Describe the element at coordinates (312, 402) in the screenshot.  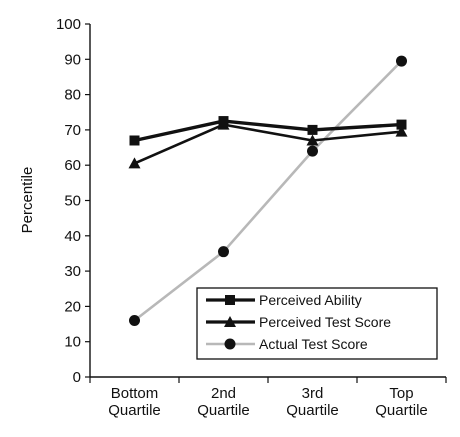
I see `x-tick-label: 3rd Quartile` at that location.